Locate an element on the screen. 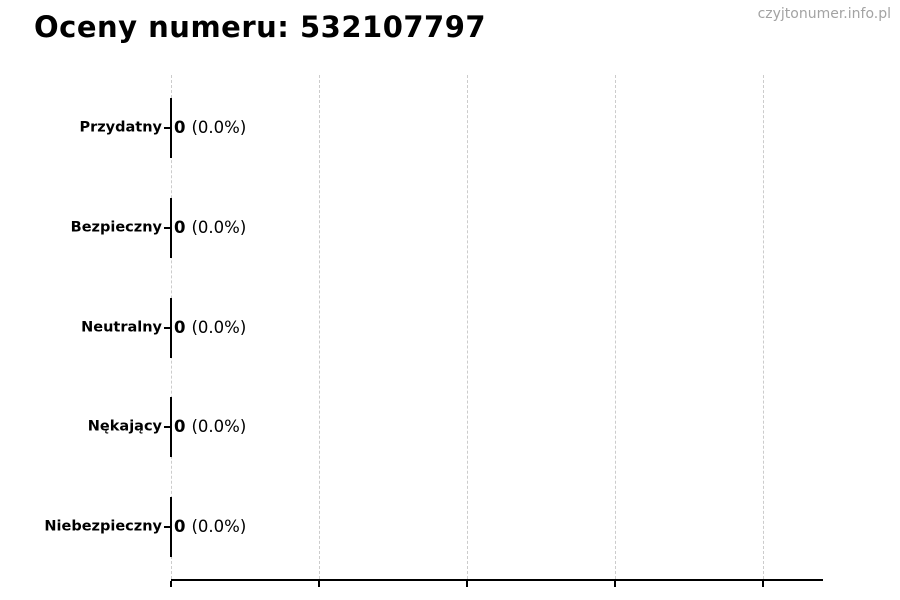 The image size is (900, 600). category-label: Niebezpieczny is located at coordinates (103, 526).